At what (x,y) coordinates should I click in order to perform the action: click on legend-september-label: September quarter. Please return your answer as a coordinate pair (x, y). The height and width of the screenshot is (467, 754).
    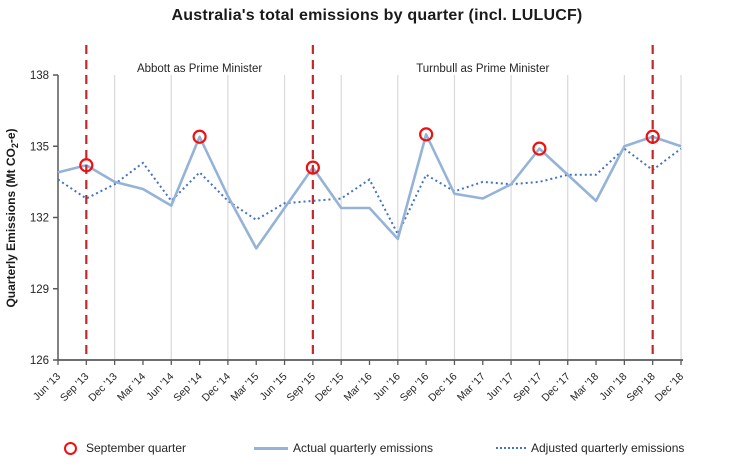
    Looking at the image, I should click on (136, 448).